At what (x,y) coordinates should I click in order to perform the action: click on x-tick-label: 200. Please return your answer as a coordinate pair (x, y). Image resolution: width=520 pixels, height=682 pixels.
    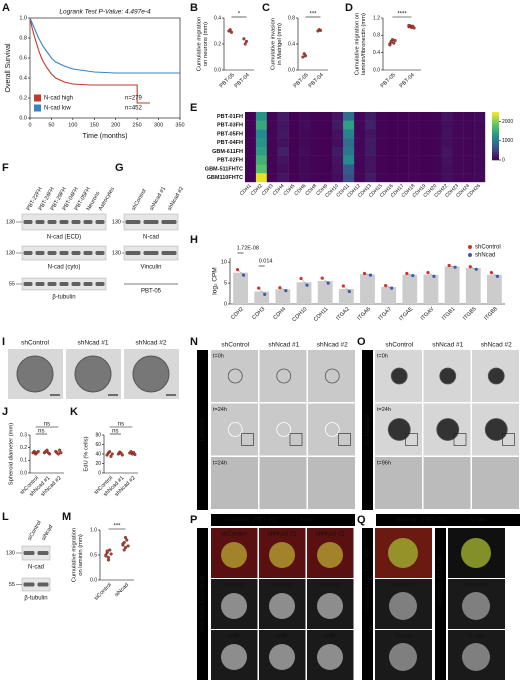
    Looking at the image, I should click on (115, 125).